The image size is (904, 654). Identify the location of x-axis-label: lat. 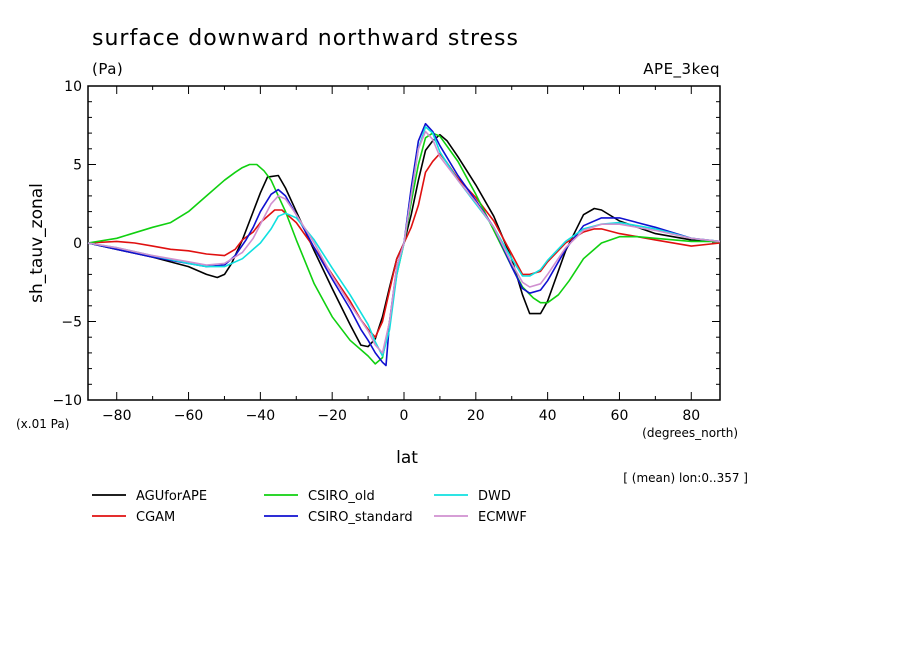
(407, 458).